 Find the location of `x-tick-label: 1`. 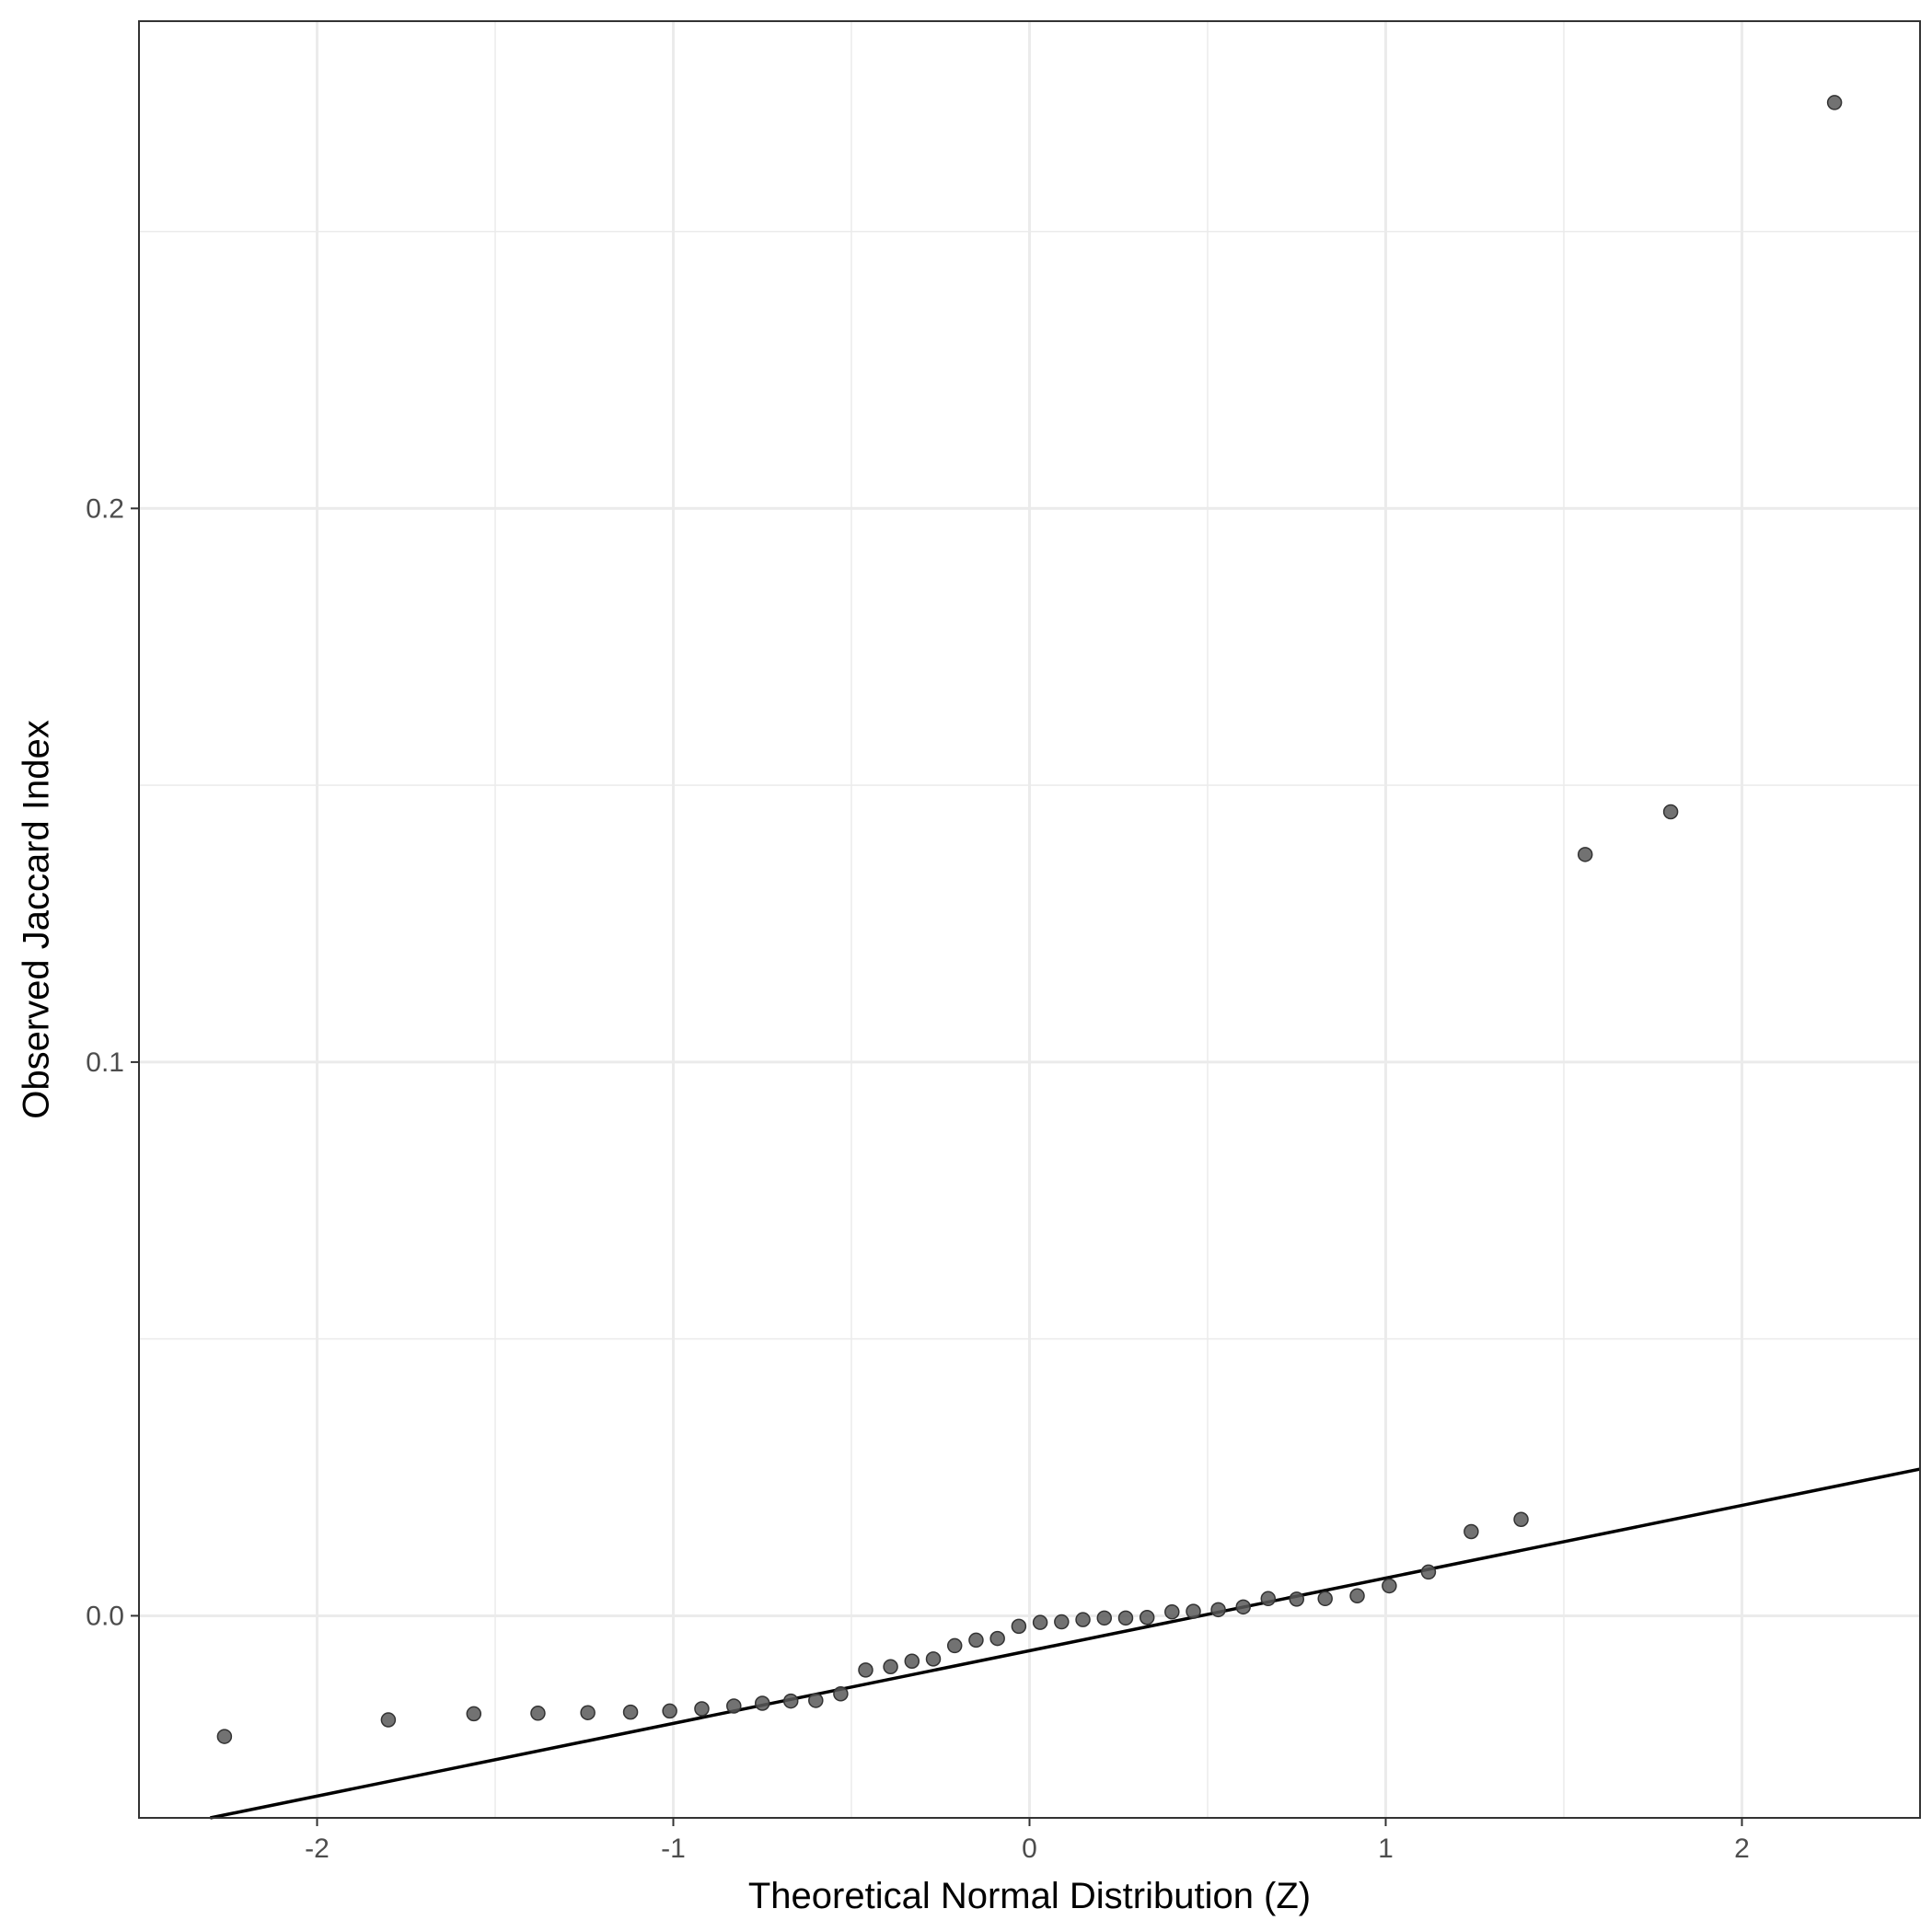

x-tick-label: 1 is located at coordinates (1386, 1849).